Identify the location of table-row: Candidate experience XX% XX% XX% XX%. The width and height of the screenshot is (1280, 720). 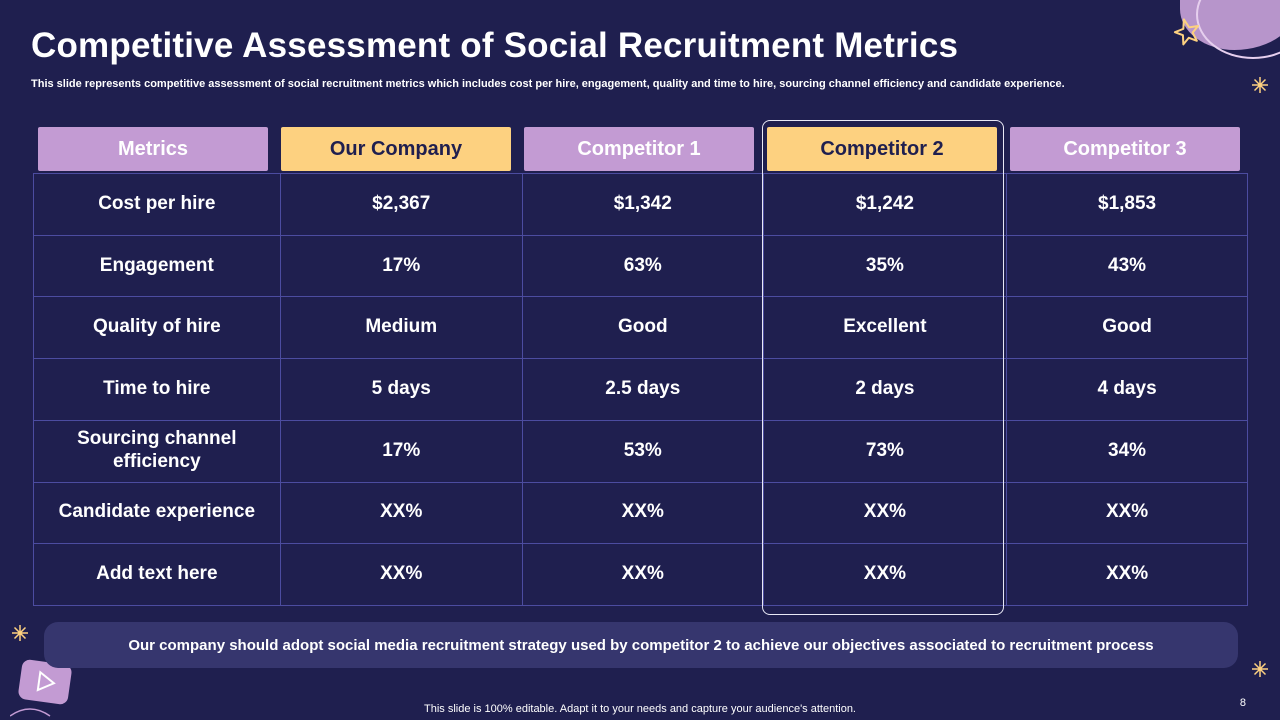
(640, 513).